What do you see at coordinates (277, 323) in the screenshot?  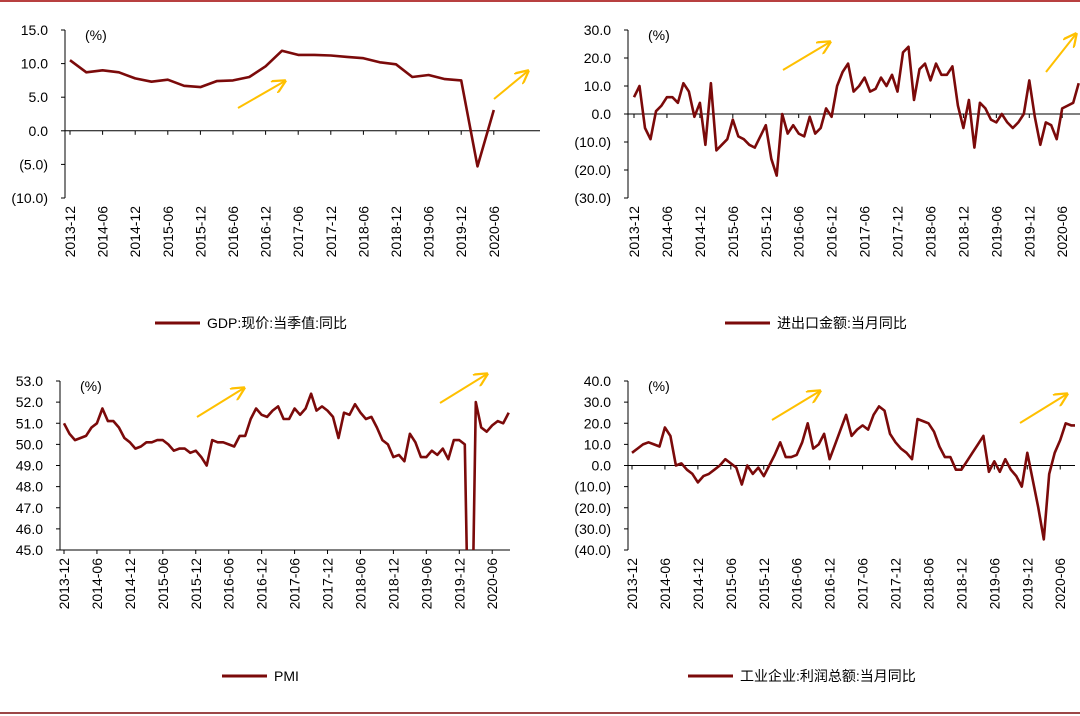 I see `legend-label: GDP:现价:当季值:同比` at bounding box center [277, 323].